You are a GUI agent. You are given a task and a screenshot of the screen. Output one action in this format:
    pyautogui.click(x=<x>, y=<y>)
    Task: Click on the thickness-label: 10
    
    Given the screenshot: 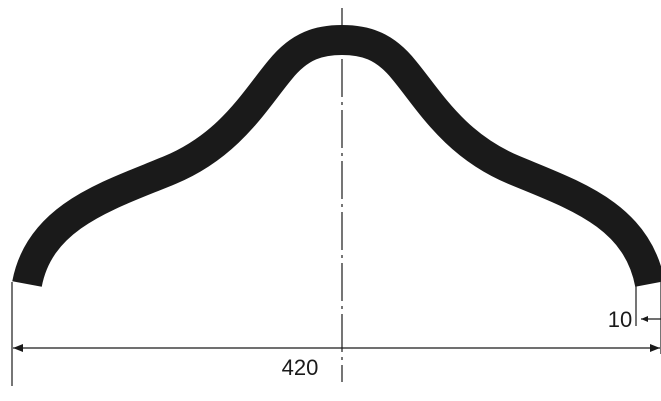 What is the action you would take?
    pyautogui.click(x=620, y=319)
    